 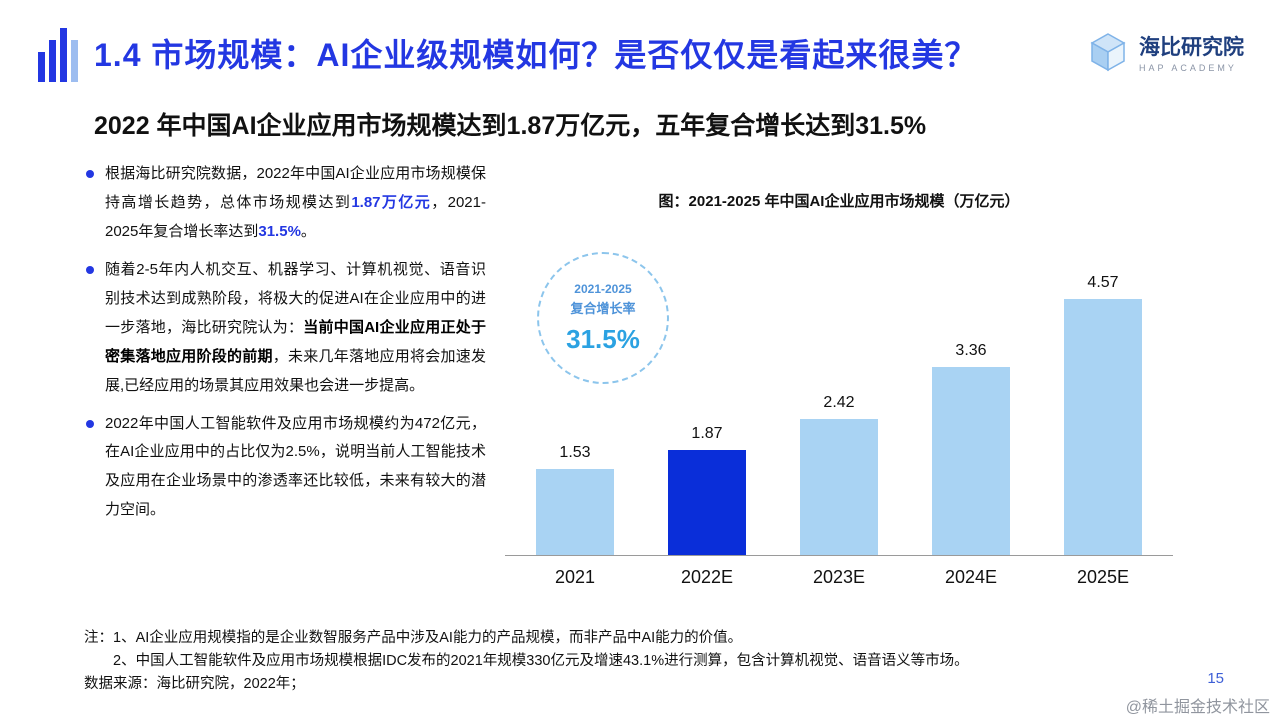 What do you see at coordinates (839, 402) in the screenshot?
I see `bar-value-label: 2.42` at bounding box center [839, 402].